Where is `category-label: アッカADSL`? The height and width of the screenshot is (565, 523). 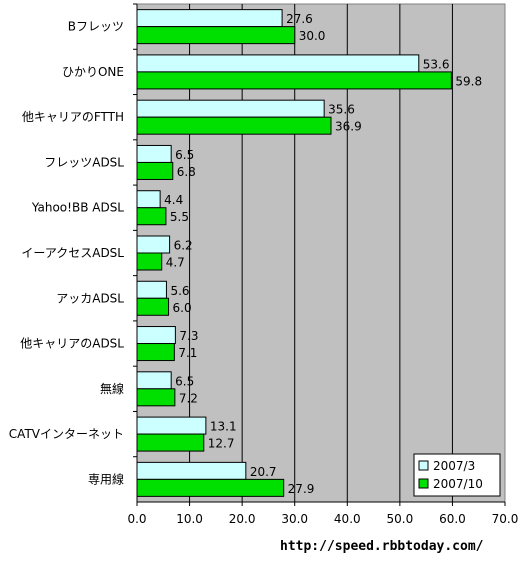 category-label: アッカADSL is located at coordinates (90, 298).